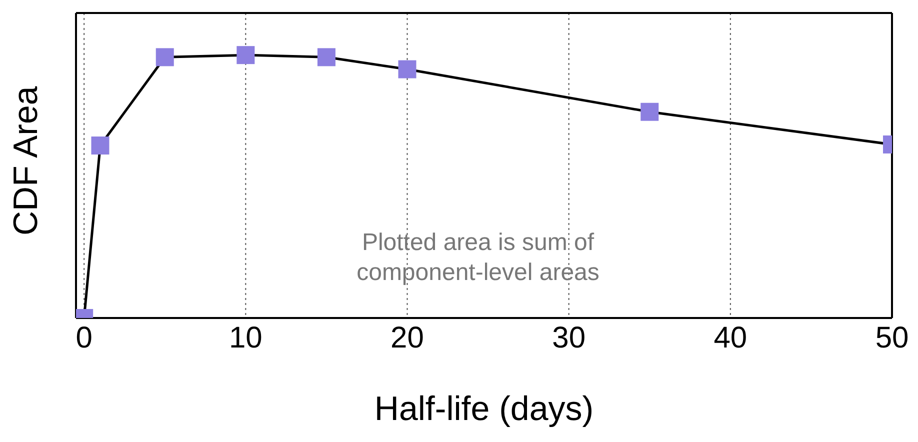  I want to click on annotation: Plotted area is sum of component-level areas, so click(478, 258).